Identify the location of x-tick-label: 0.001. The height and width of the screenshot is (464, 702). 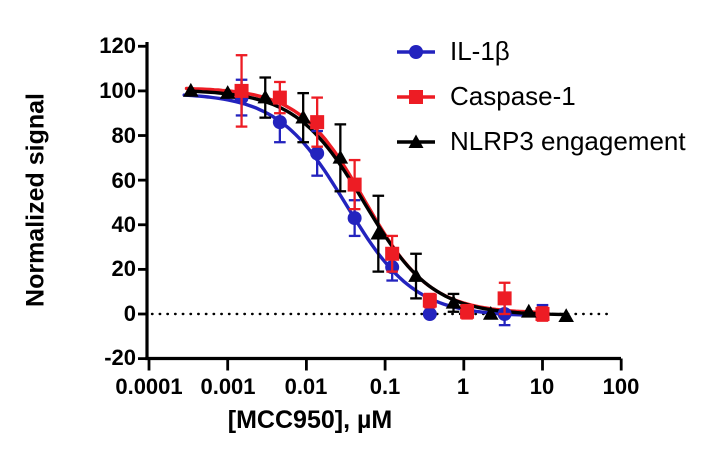
(228, 386).